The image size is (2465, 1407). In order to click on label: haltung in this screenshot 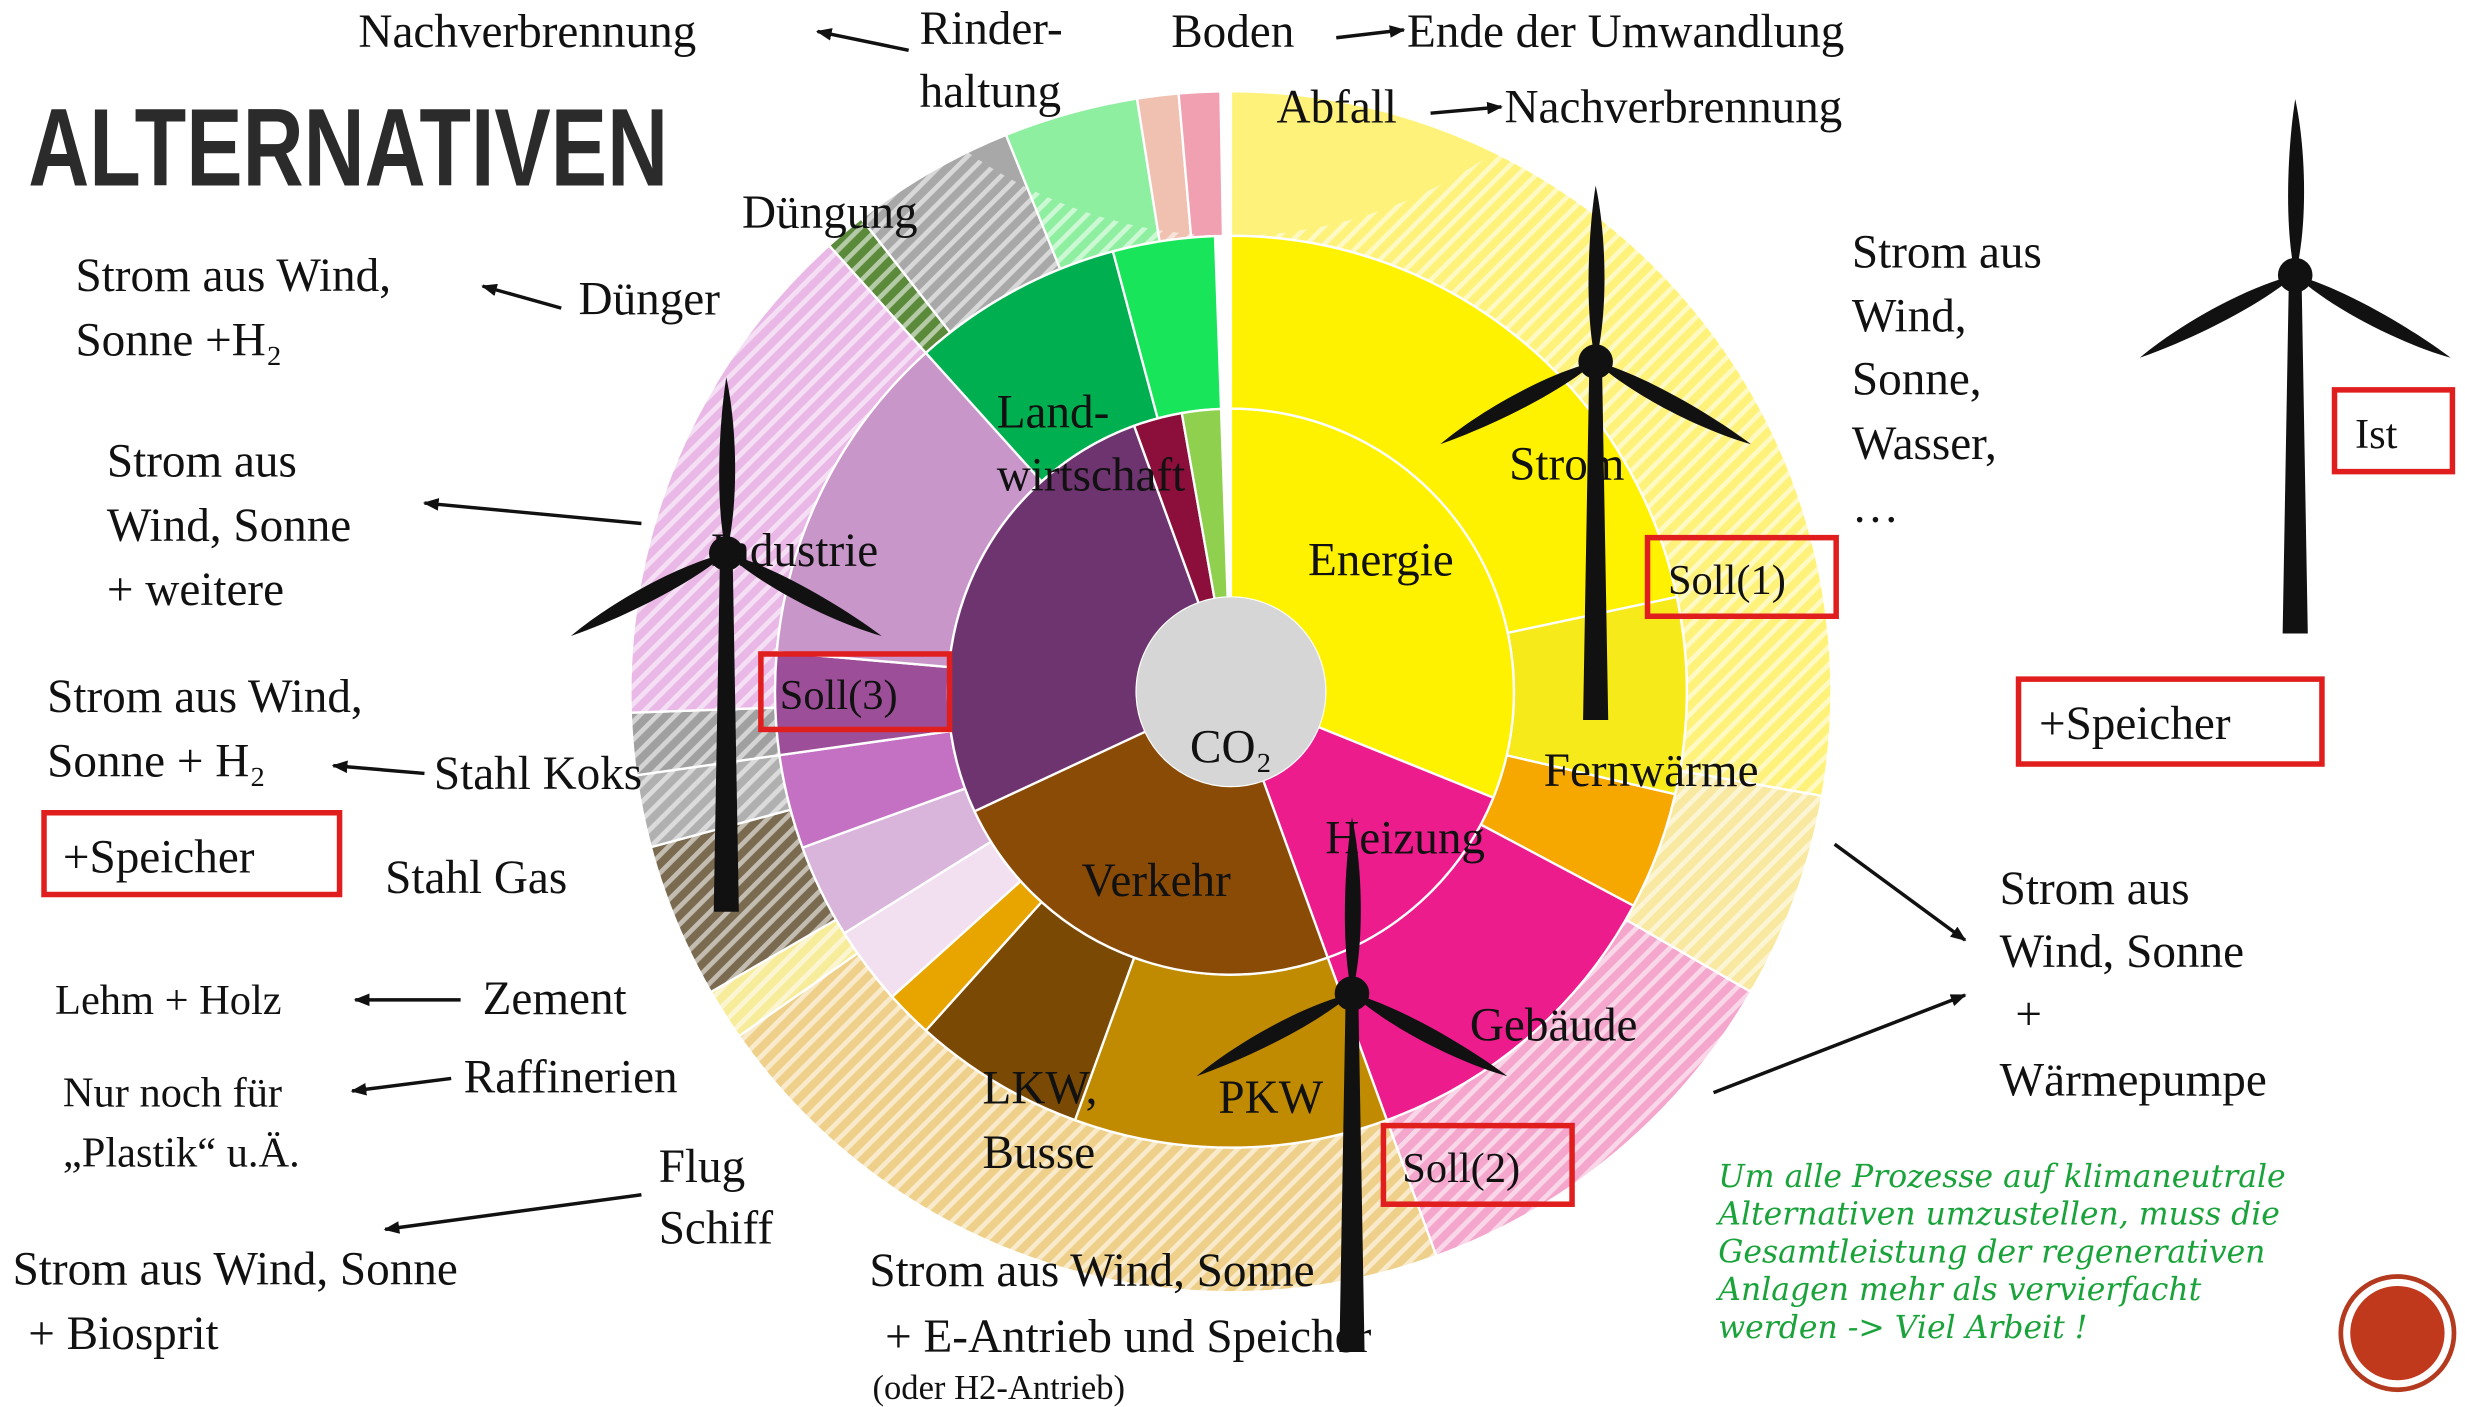, I will do `click(990, 92)`.